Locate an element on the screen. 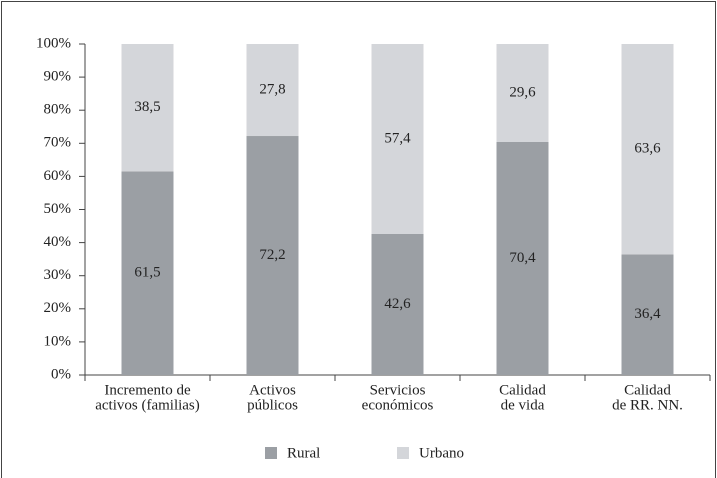  value-label: 29,6 is located at coordinates (522, 92).